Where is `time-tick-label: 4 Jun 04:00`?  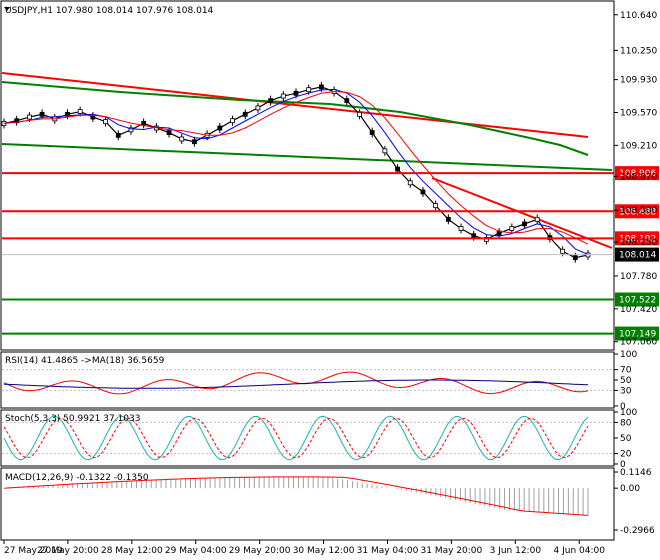 time-tick-label: 4 Jun 04:00 is located at coordinates (580, 551).